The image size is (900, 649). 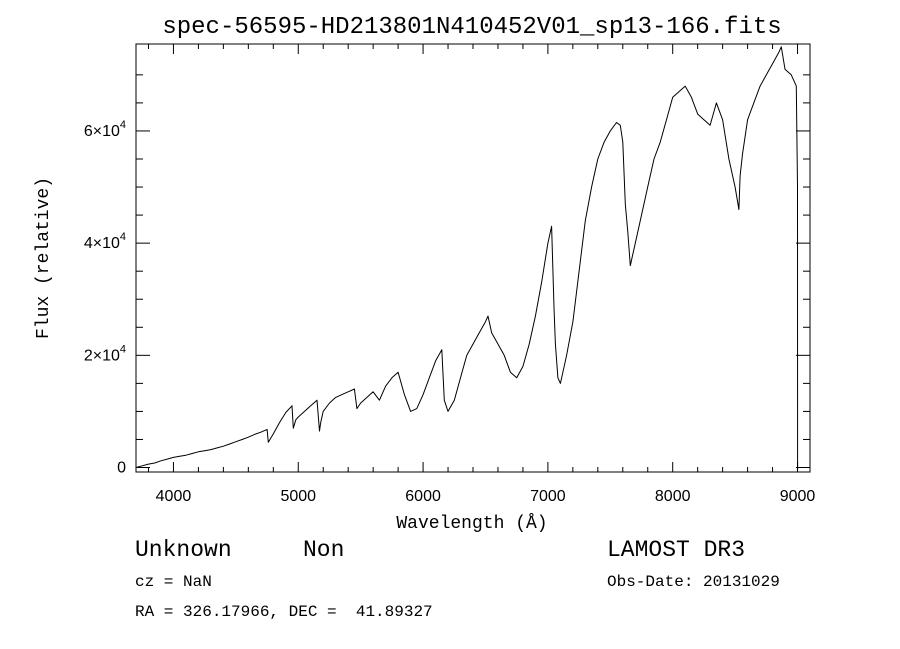 I want to click on y-tick-label: 4×10⁴, so click(x=105, y=241).